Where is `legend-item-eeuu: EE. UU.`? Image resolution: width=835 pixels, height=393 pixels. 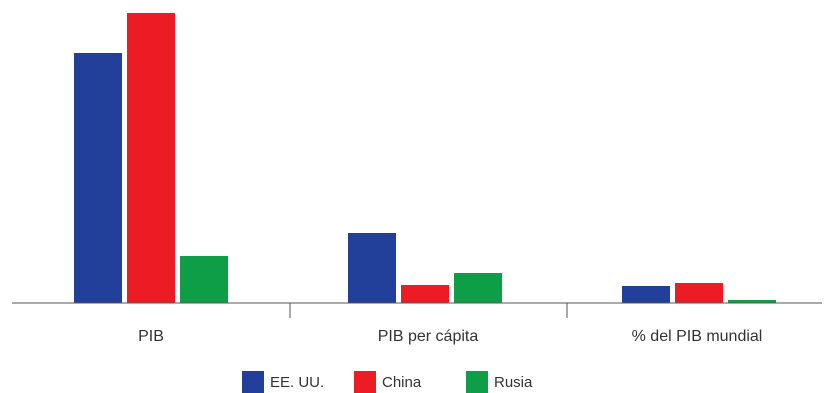
legend-item-eeuu: EE. UU. is located at coordinates (283, 382).